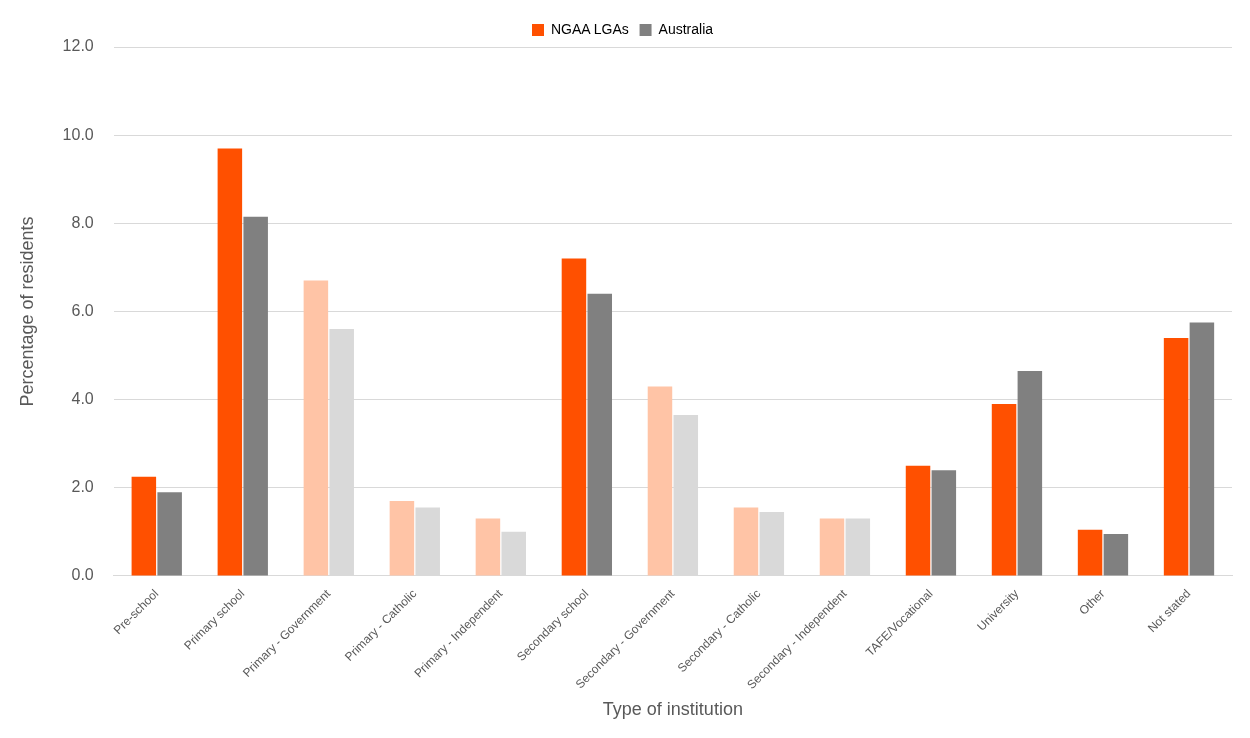 The width and height of the screenshot is (1250, 738). What do you see at coordinates (589, 28) in the screenshot?
I see `legend-label: NGAA LGAs` at bounding box center [589, 28].